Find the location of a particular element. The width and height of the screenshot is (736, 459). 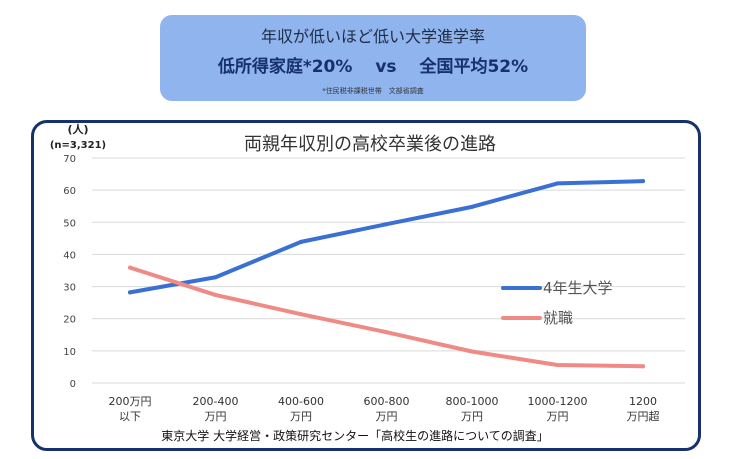

y-tick-label: 0 is located at coordinates (73, 384).